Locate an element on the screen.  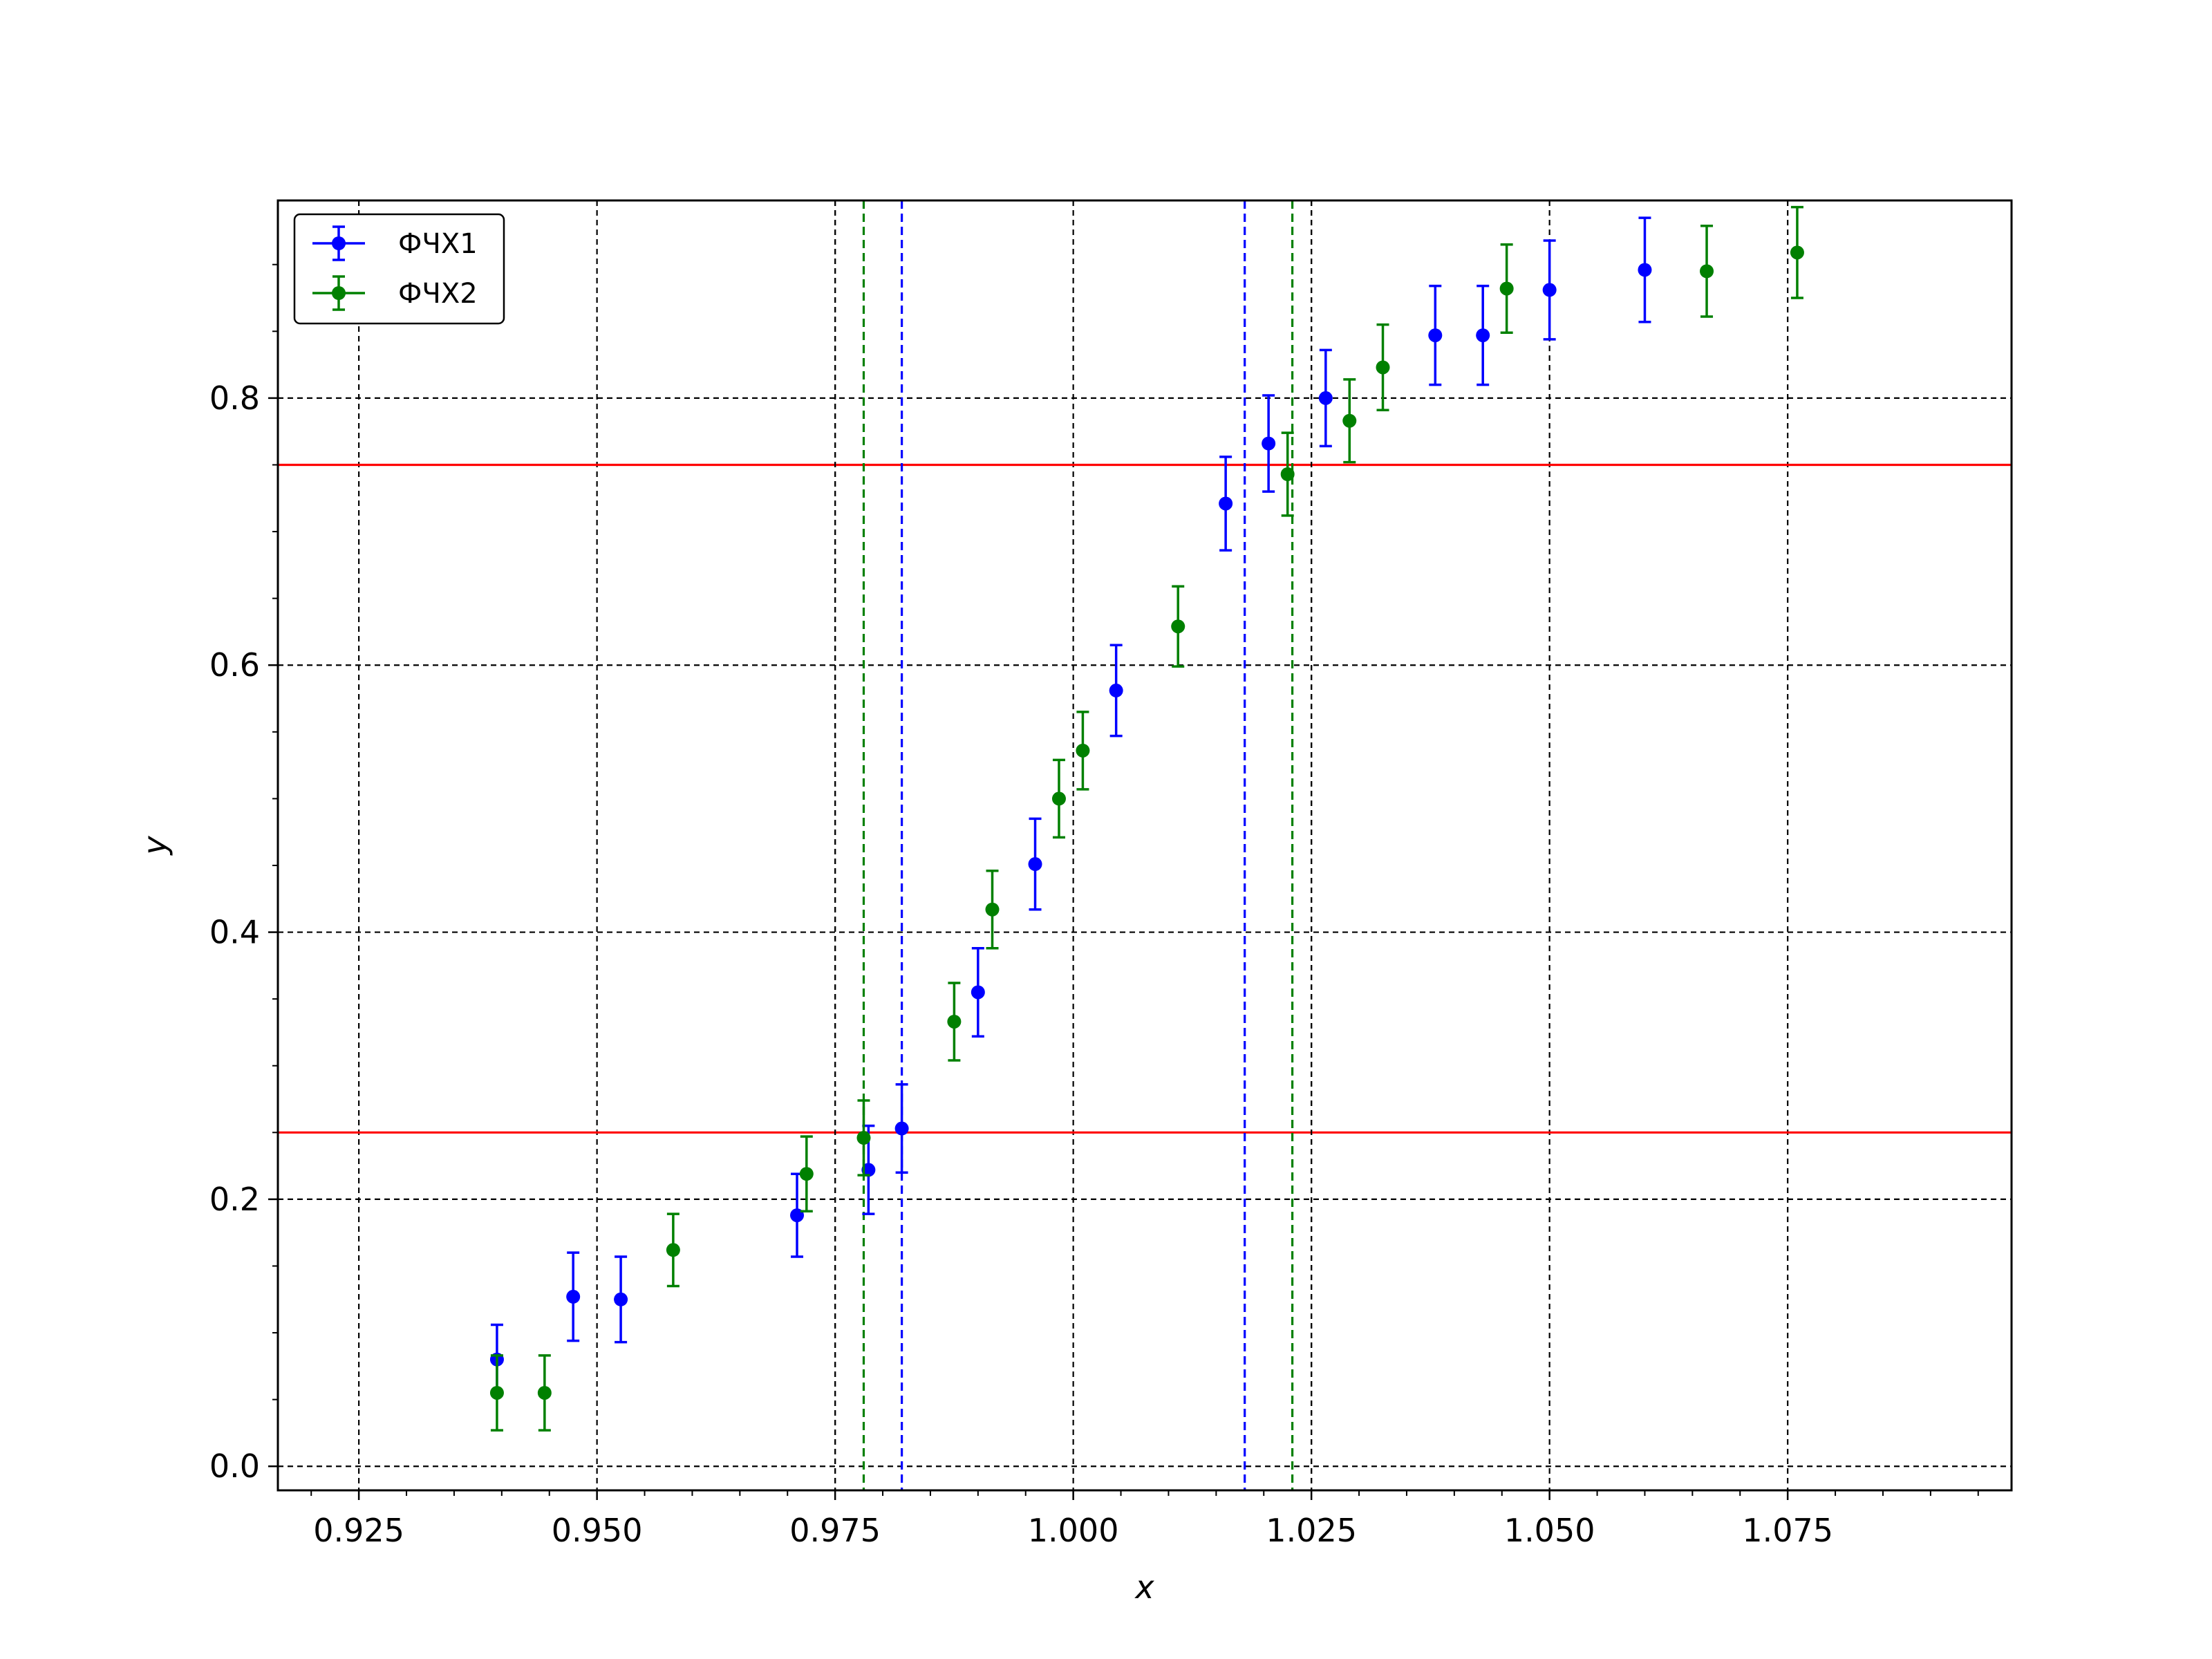
y-axis-label: y is located at coordinates (155, 846).